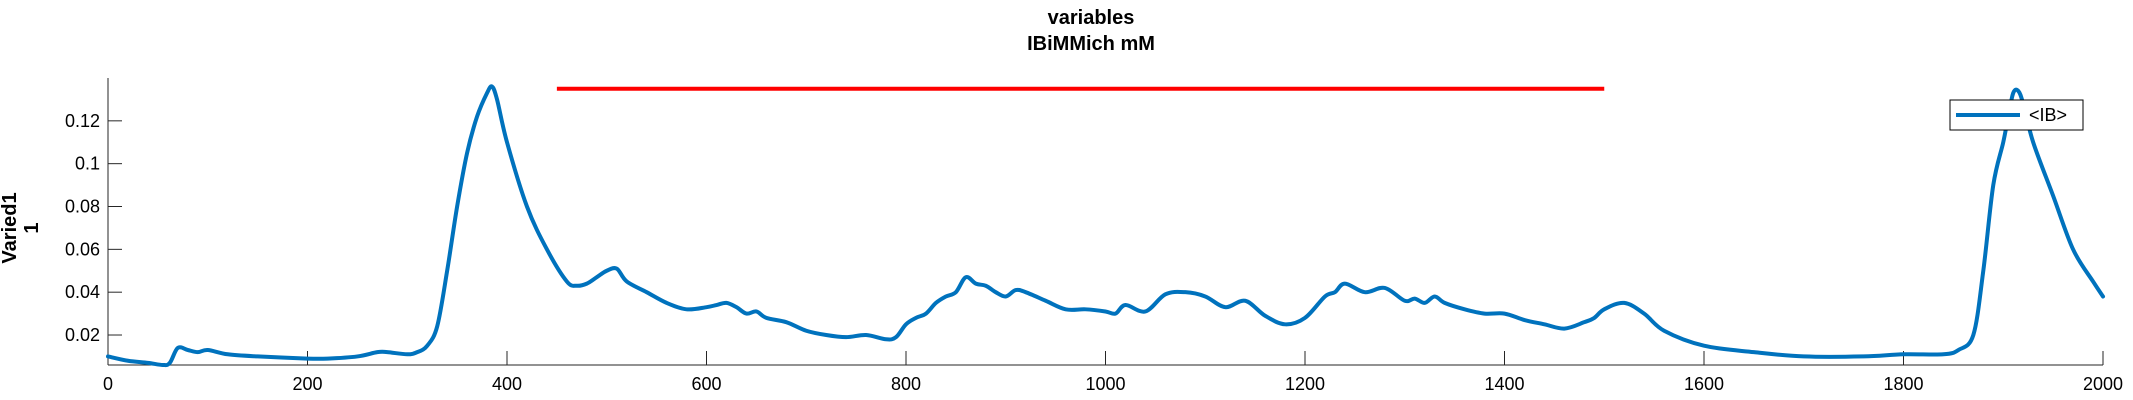 The width and height of the screenshot is (2133, 400). Describe the element at coordinates (1105, 384) in the screenshot. I see `x-tick-label: 1000` at that location.